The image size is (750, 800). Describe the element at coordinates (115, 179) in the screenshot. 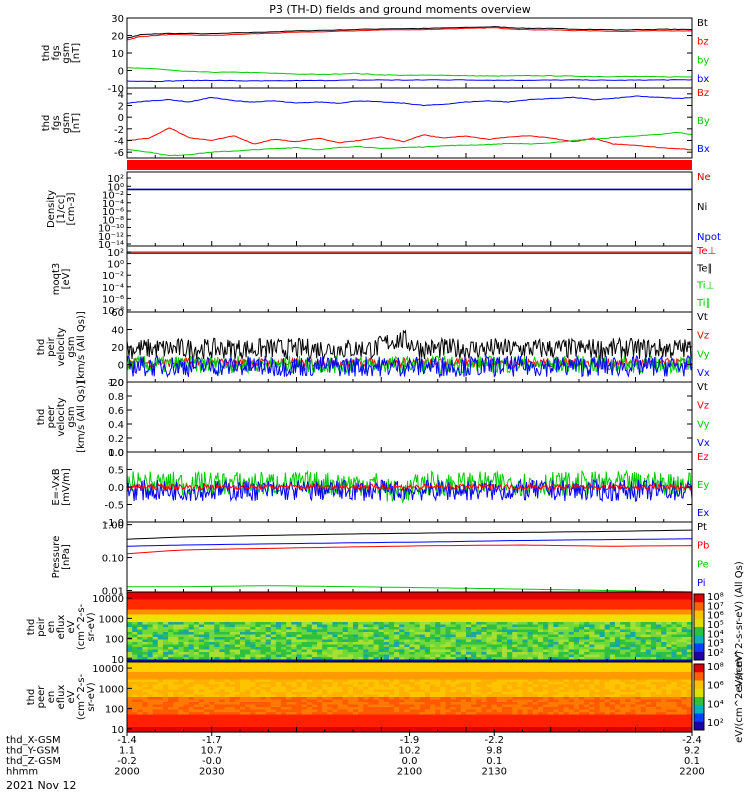

I see `y-tick-label: 10²` at that location.